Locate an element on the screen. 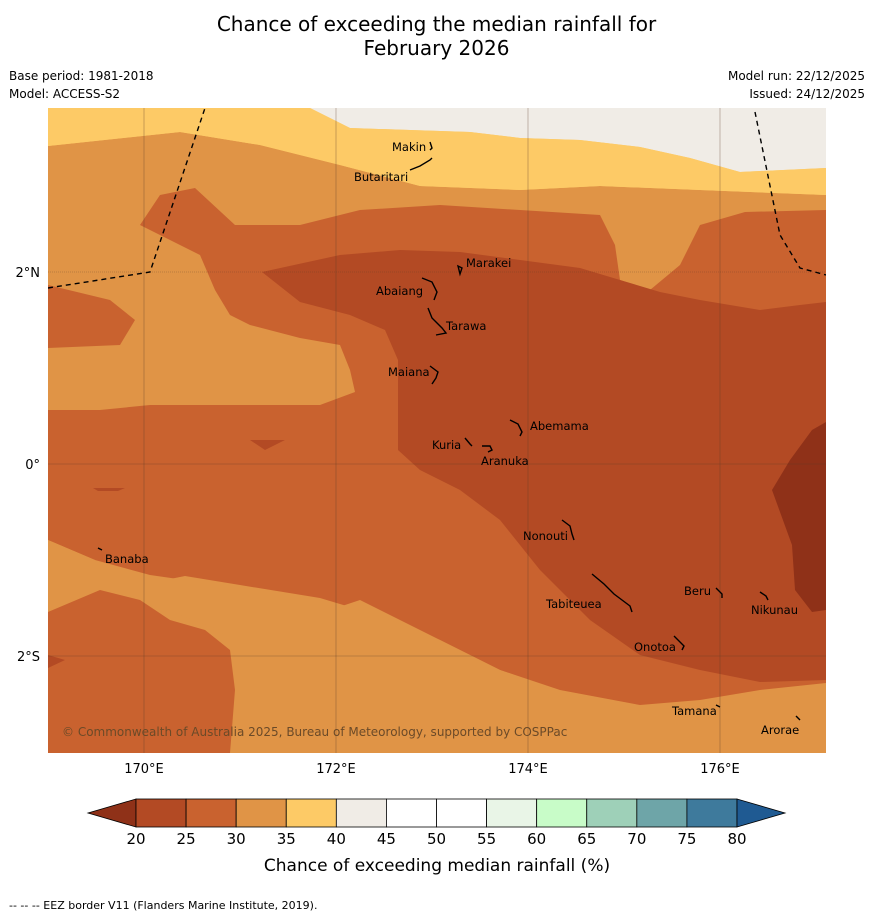 This screenshot has width=873, height=919. colorbar-tick-label: 75 is located at coordinates (686, 839).